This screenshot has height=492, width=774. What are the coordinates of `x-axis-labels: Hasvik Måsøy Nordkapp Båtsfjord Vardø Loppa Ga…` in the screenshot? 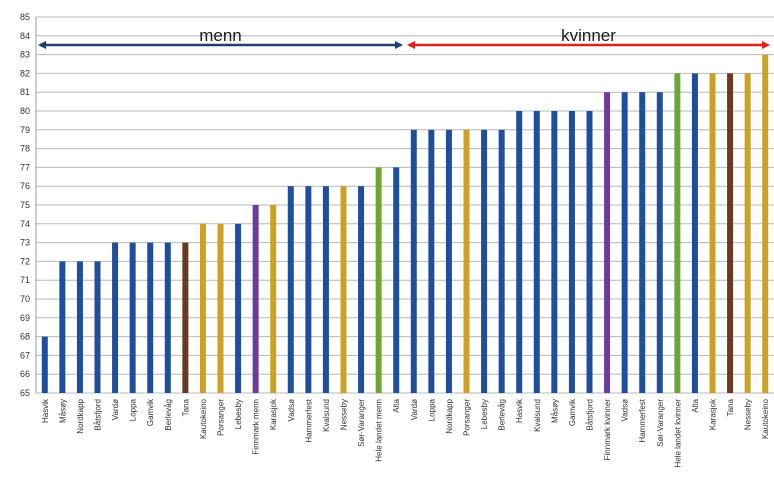 It's located at (405, 432).